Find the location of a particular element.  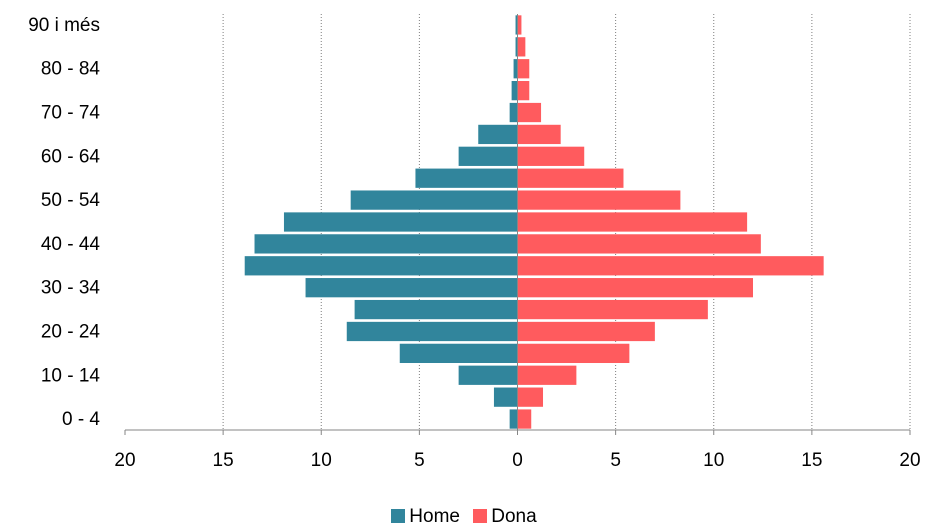

y-tick-label: 40 - 44 is located at coordinates (71, 244).